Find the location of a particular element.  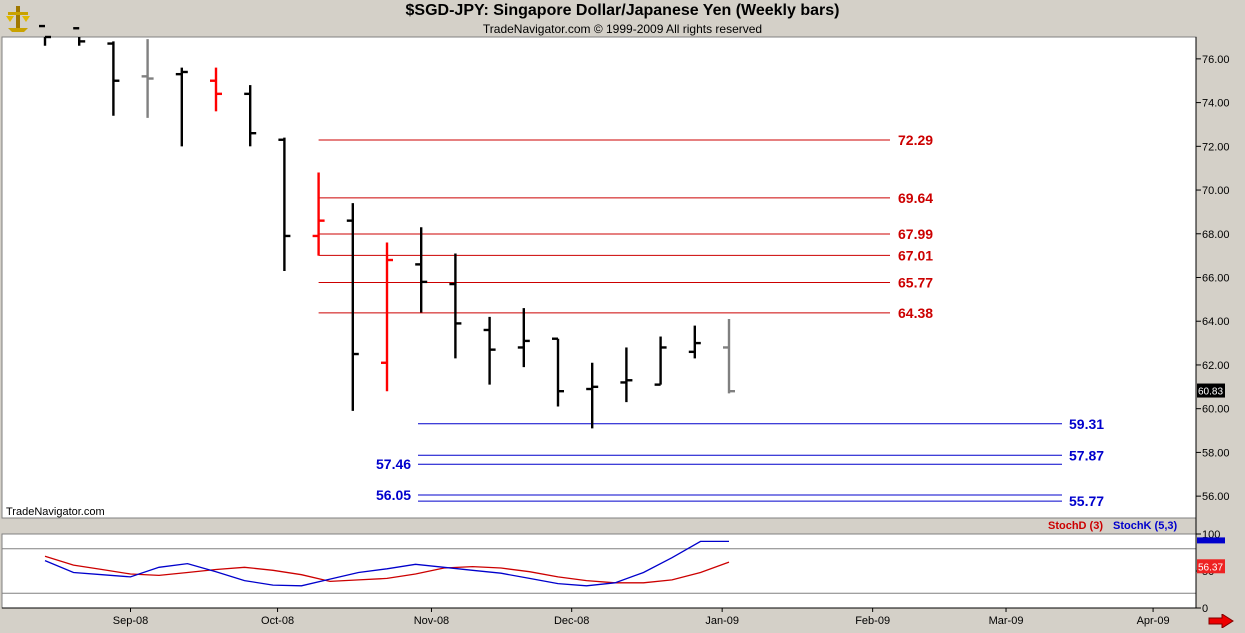

last-price-label: 60.83 is located at coordinates (1210, 392).